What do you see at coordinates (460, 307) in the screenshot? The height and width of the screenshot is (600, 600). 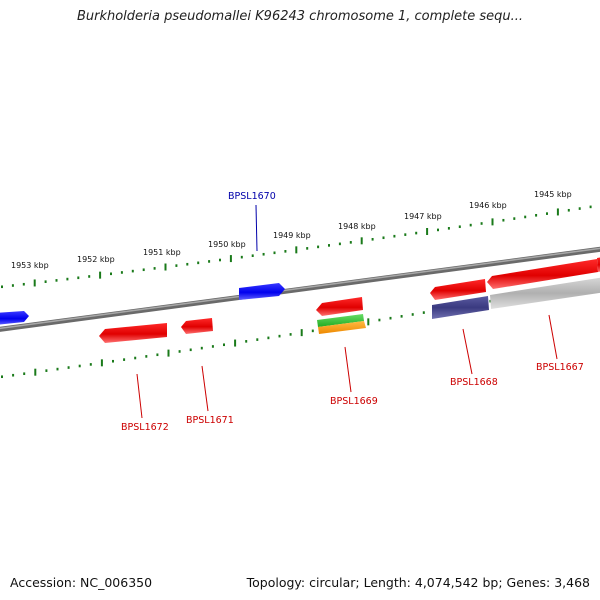 I see `gene-feature-bpsl1668-alt` at bounding box center [460, 307].